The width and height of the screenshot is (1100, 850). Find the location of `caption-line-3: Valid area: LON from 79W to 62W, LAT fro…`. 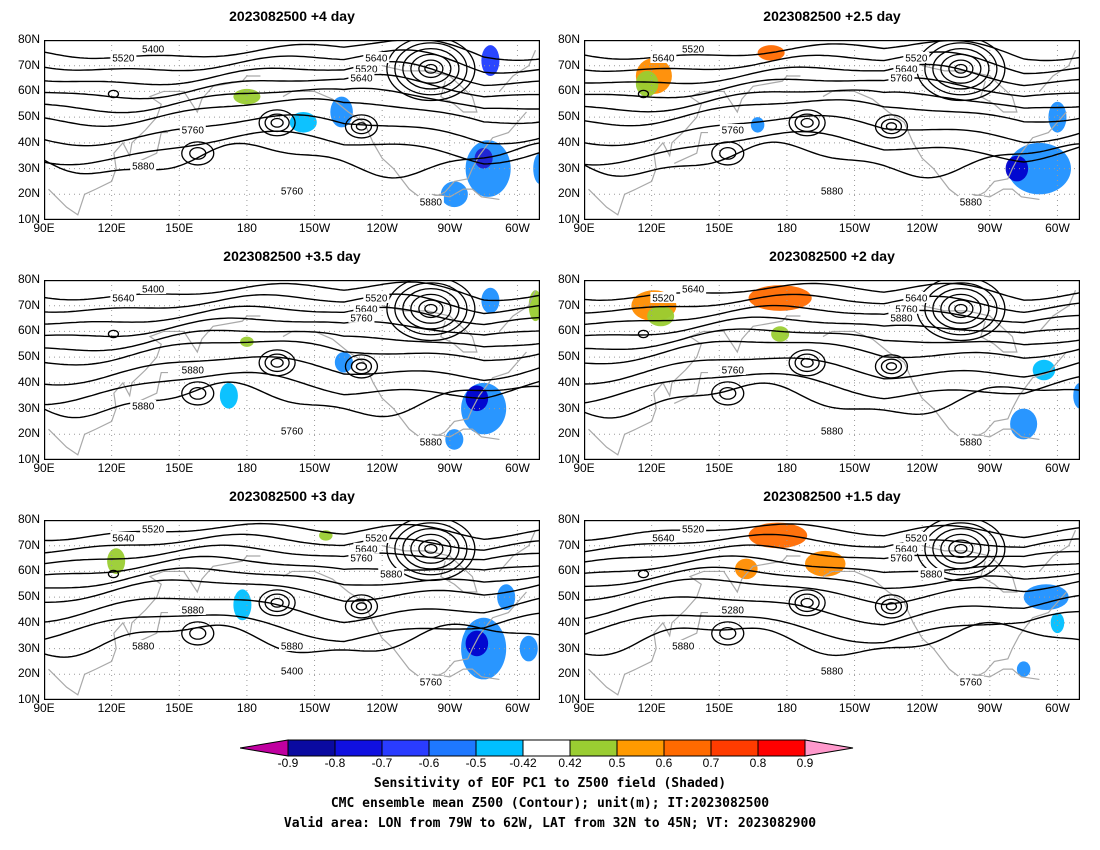

caption-line-3: Valid area: LON from 79W to 62W, LAT fro… is located at coordinates (550, 823).